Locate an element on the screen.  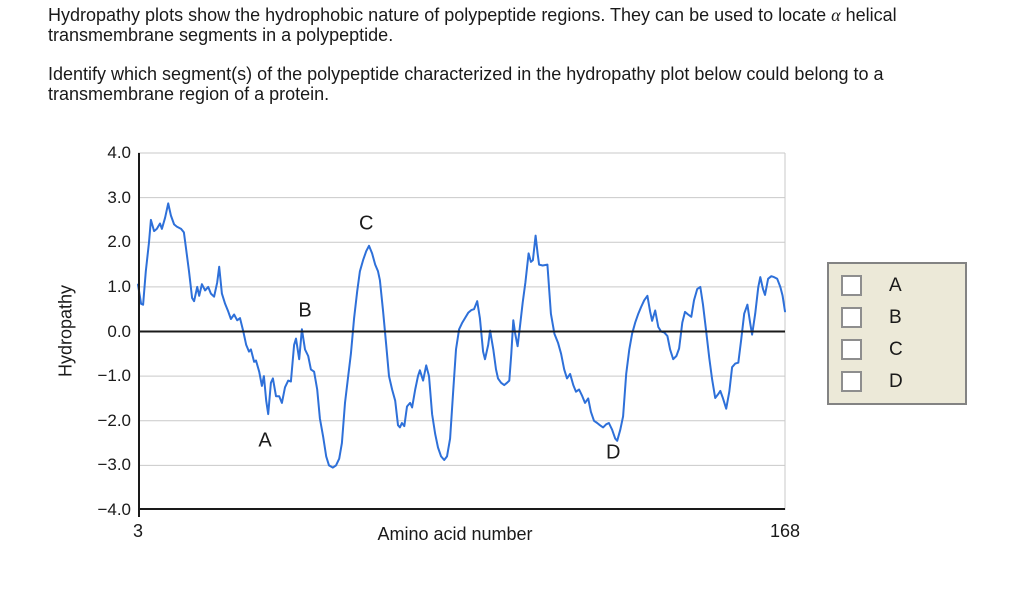
alpha-symbol: α is located at coordinates (836, 15).